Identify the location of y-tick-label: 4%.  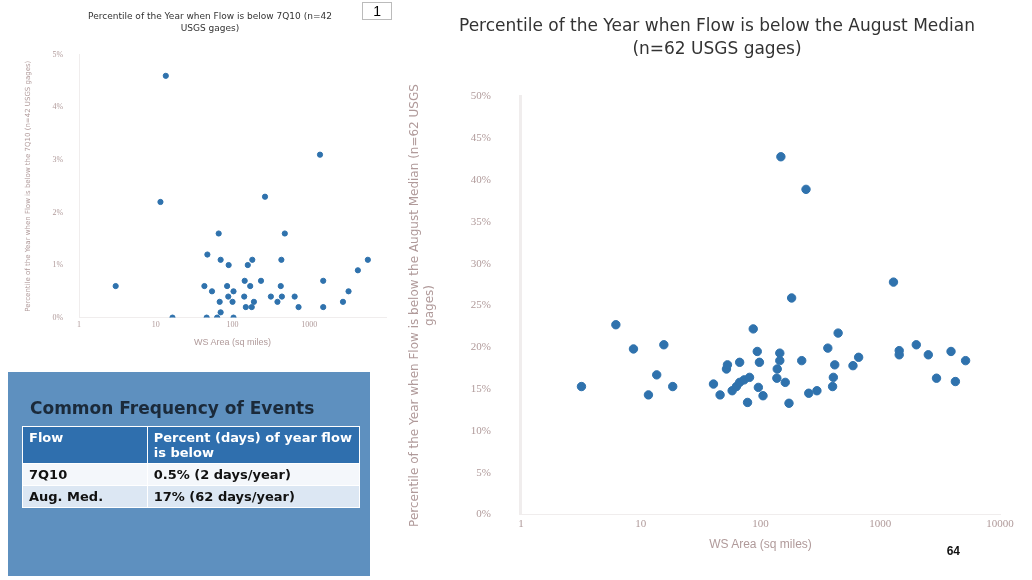
(58, 107).